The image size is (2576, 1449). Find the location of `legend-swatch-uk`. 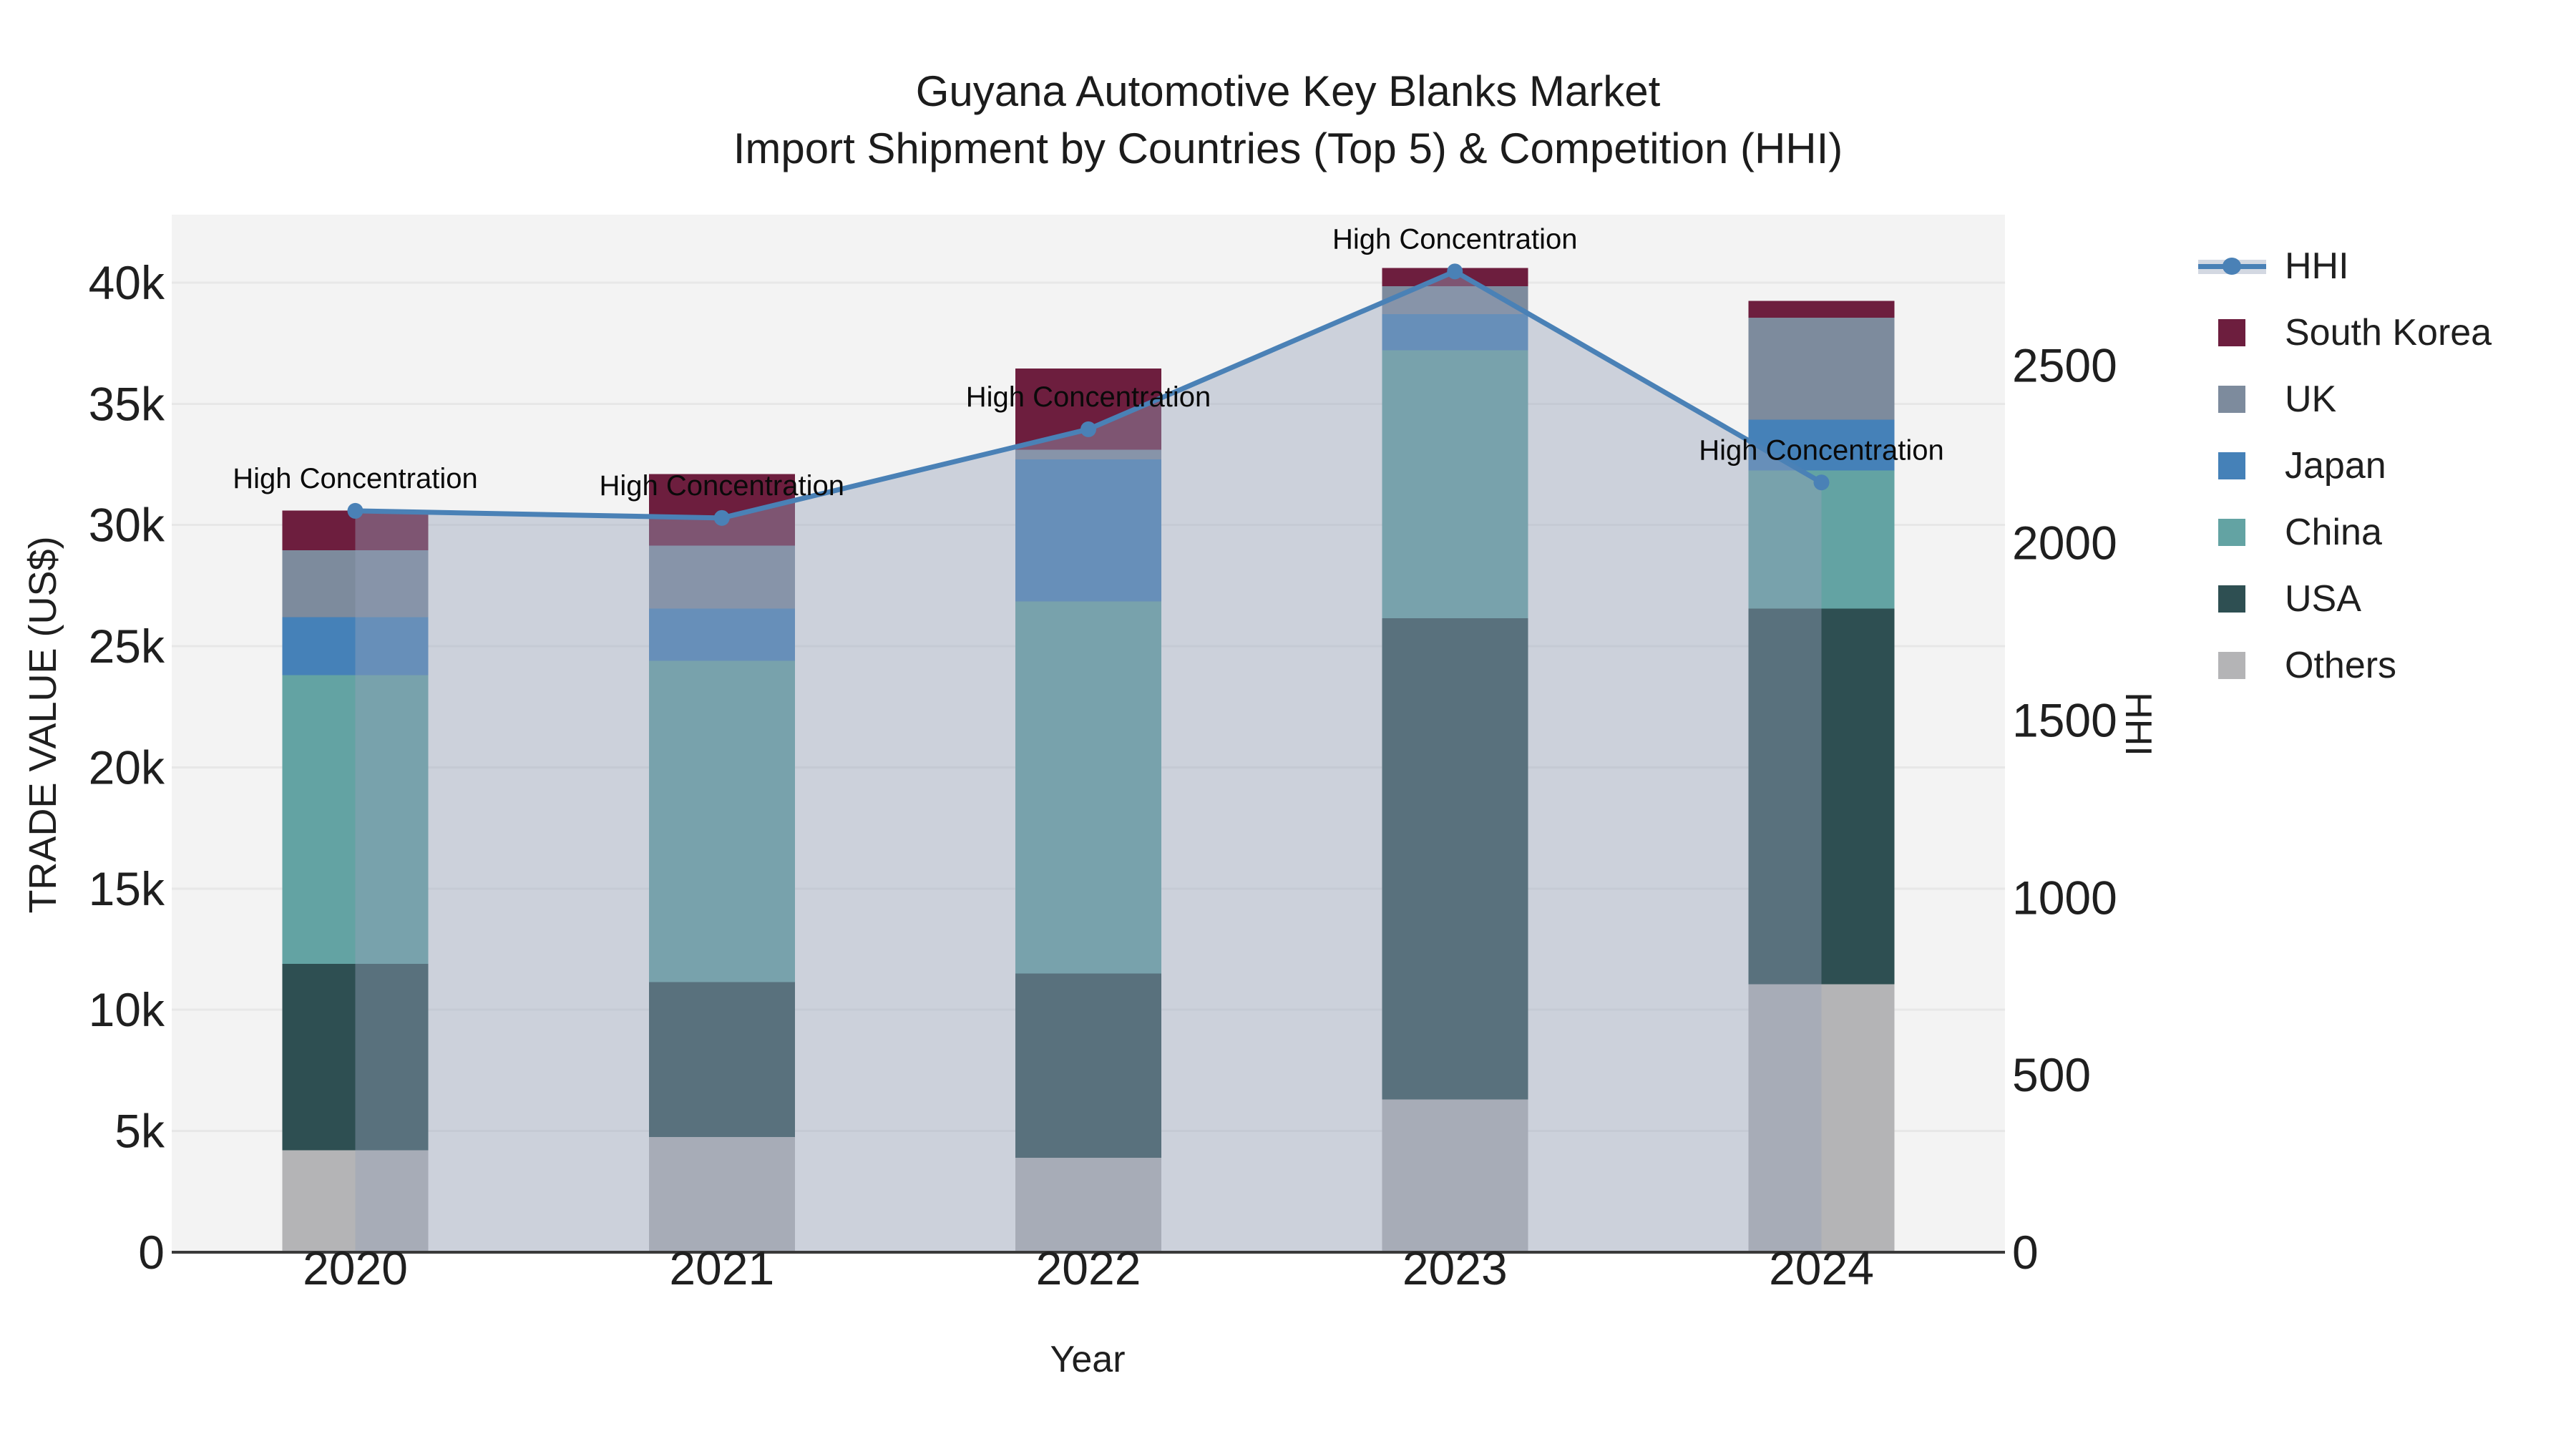

legend-swatch-uk is located at coordinates (2231, 399).